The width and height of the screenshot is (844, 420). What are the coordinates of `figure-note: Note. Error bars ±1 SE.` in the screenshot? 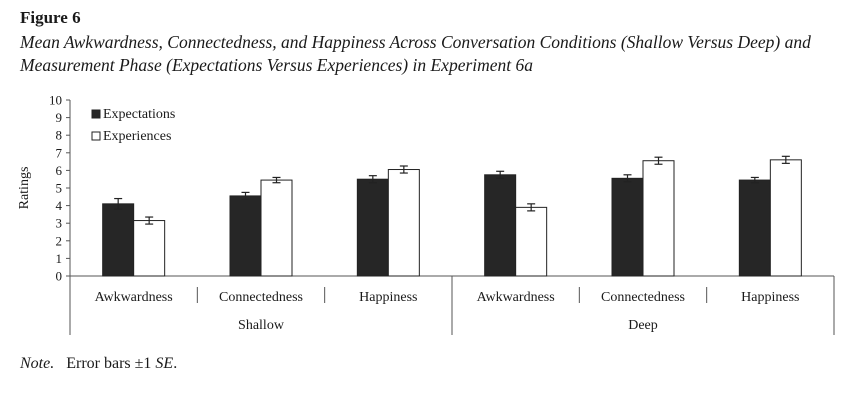 It's located at (98, 364).